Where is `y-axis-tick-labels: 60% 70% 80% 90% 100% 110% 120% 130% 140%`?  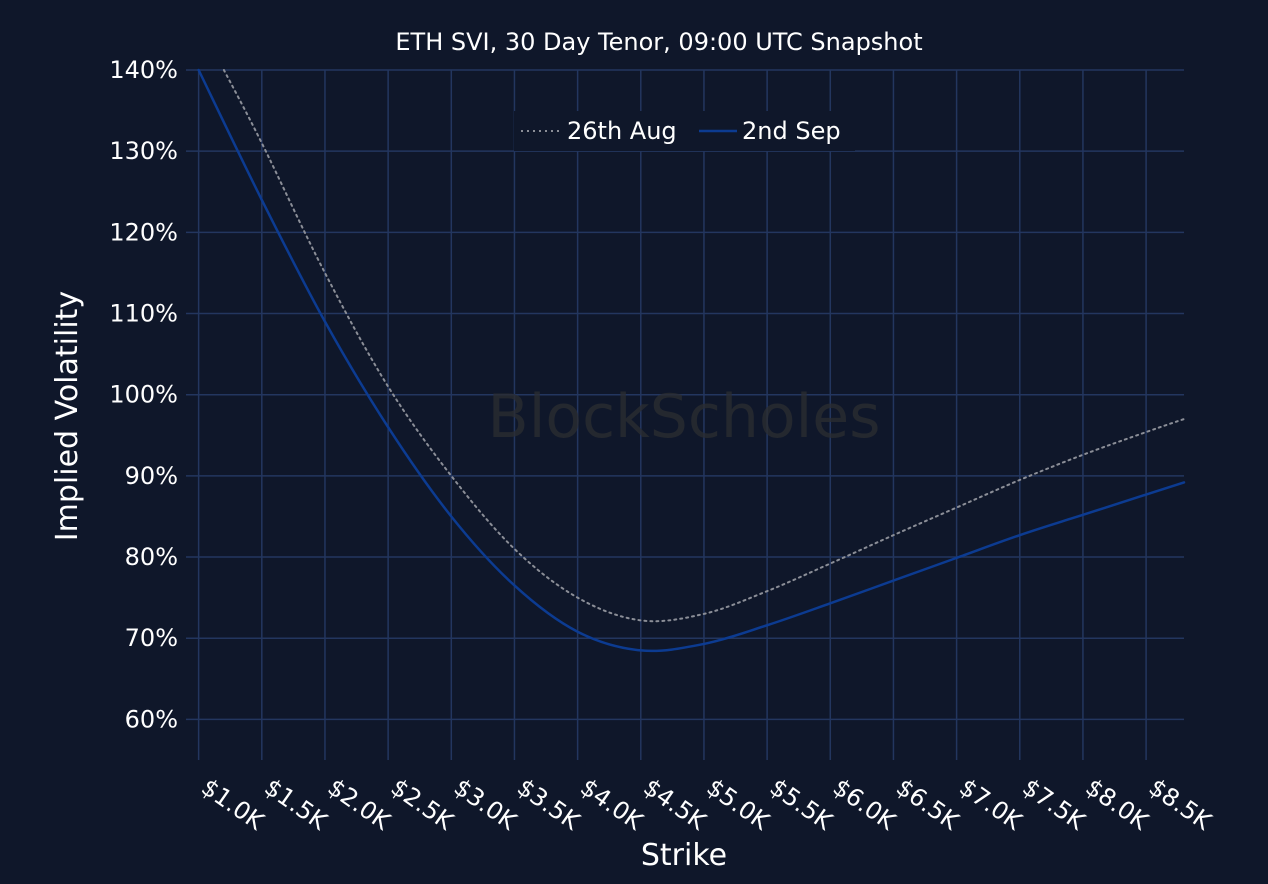 y-axis-tick-labels: 60% 70% 80% 90% 100% 110% 120% 130% 140% is located at coordinates (143, 394).